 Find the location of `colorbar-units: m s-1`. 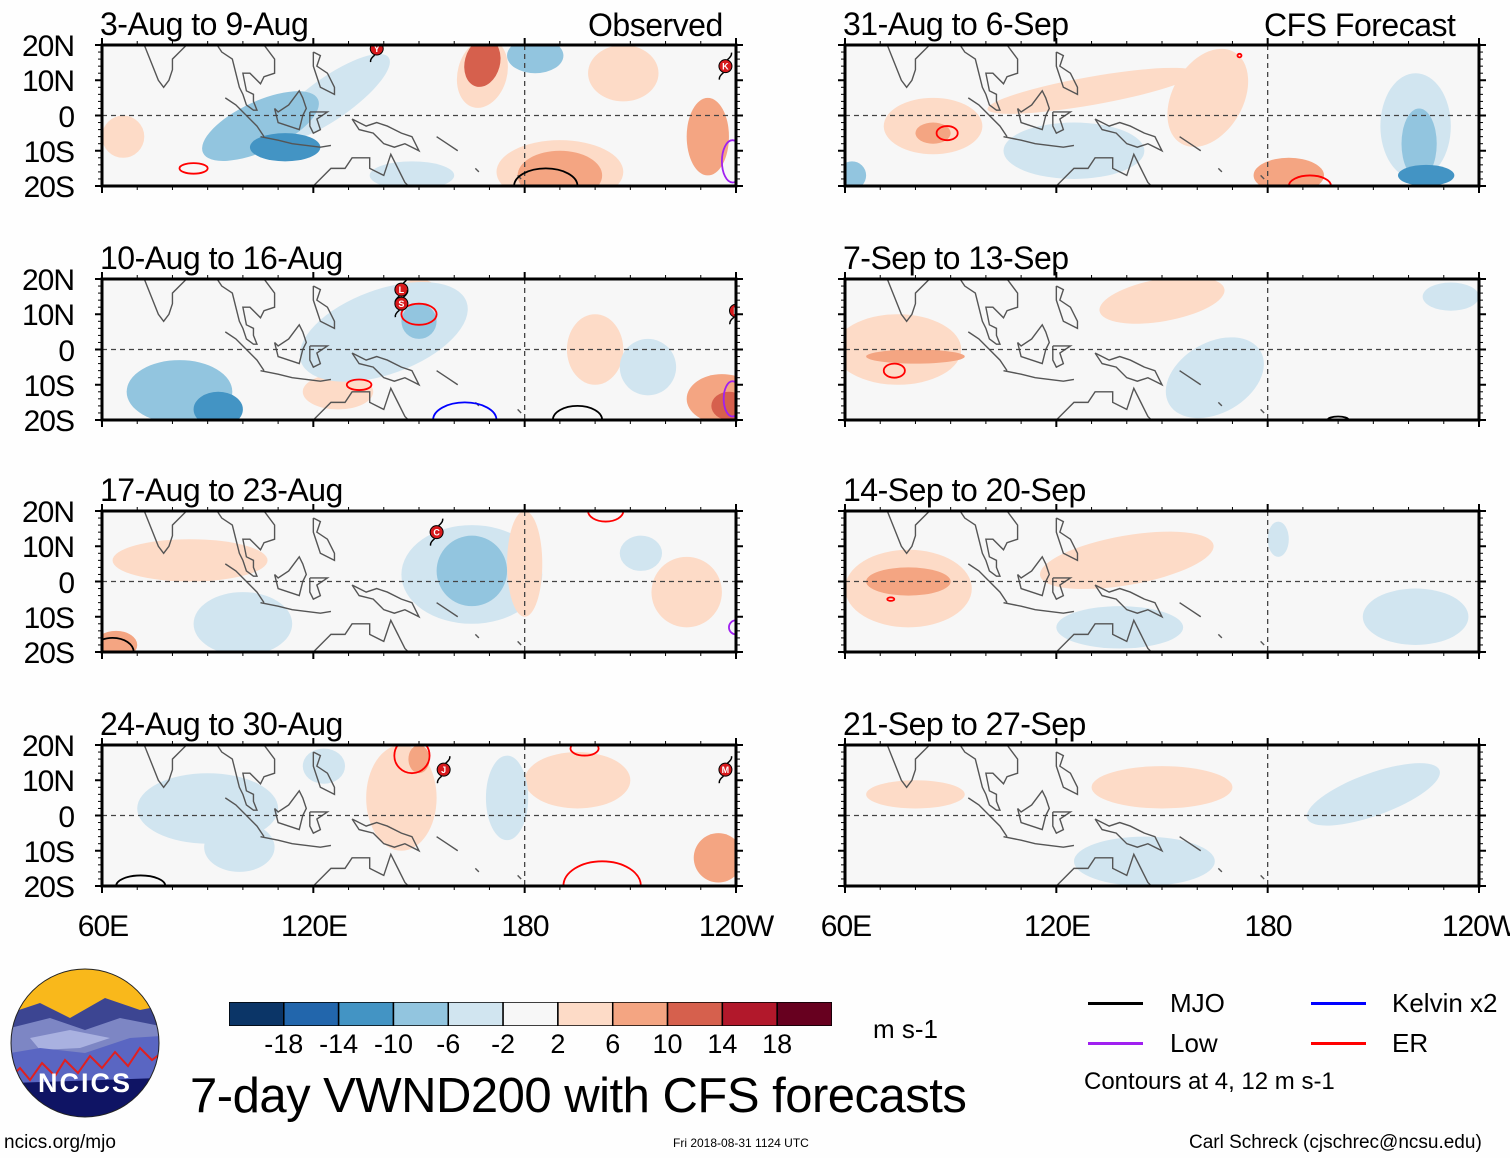

colorbar-units: m s-1 is located at coordinates (905, 1029).